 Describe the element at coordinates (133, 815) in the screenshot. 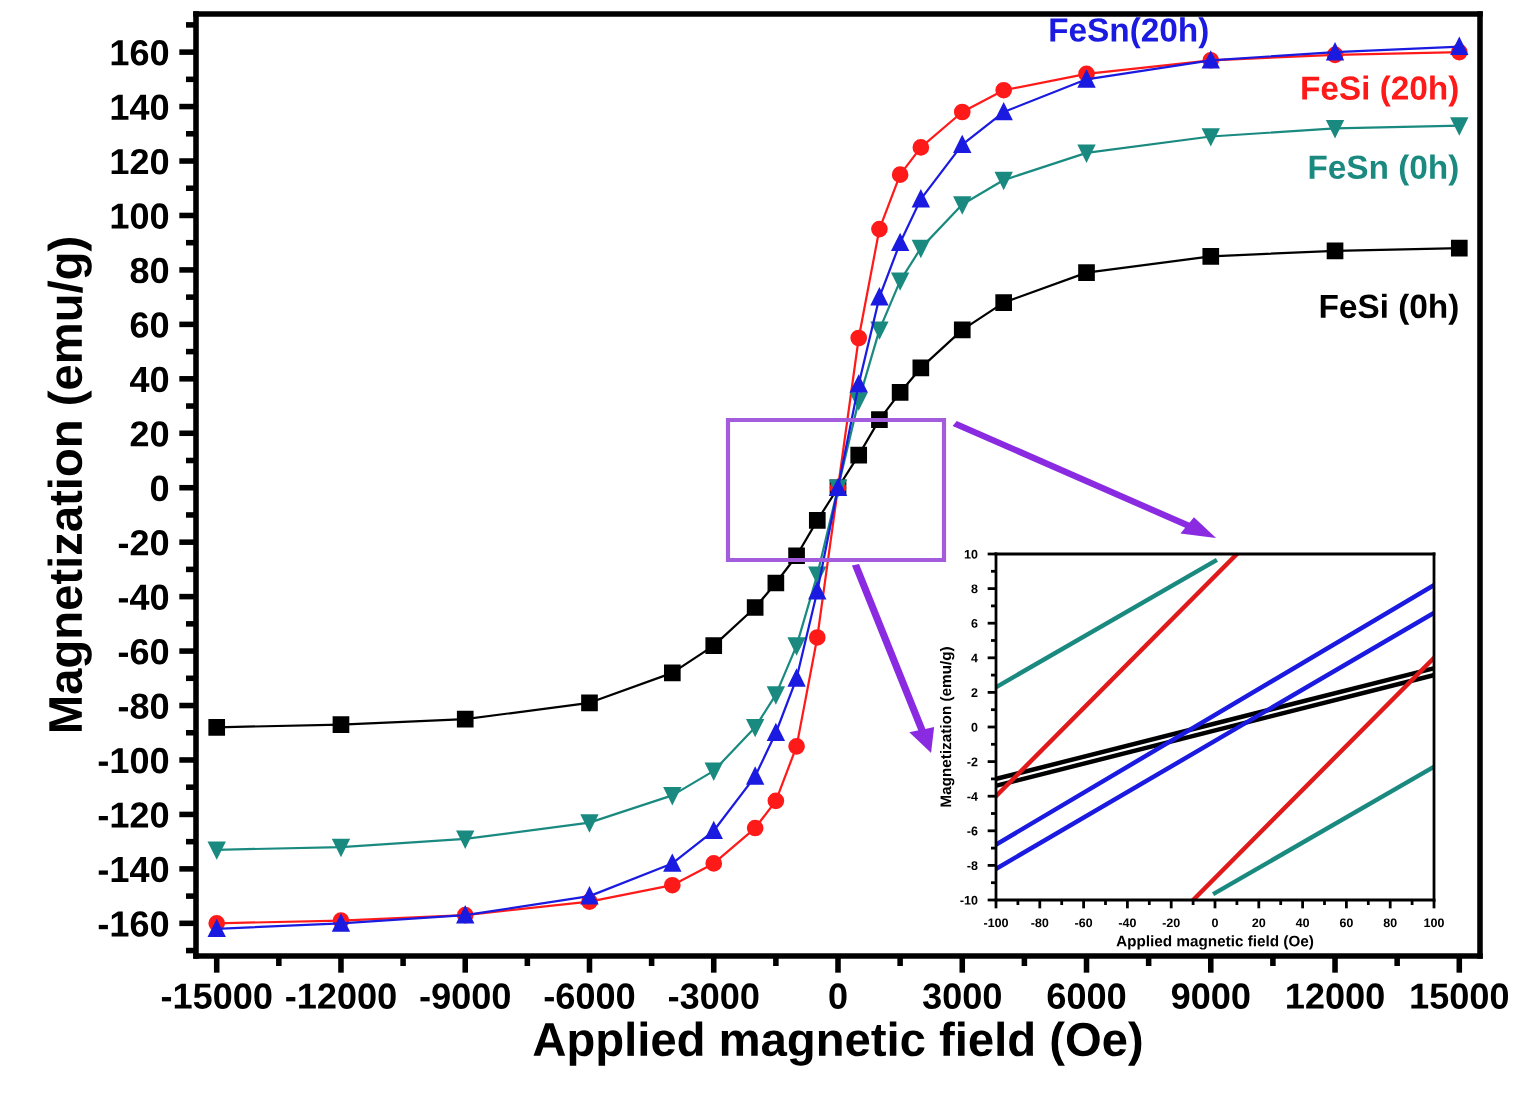

I see `y-tick-label: -120` at that location.